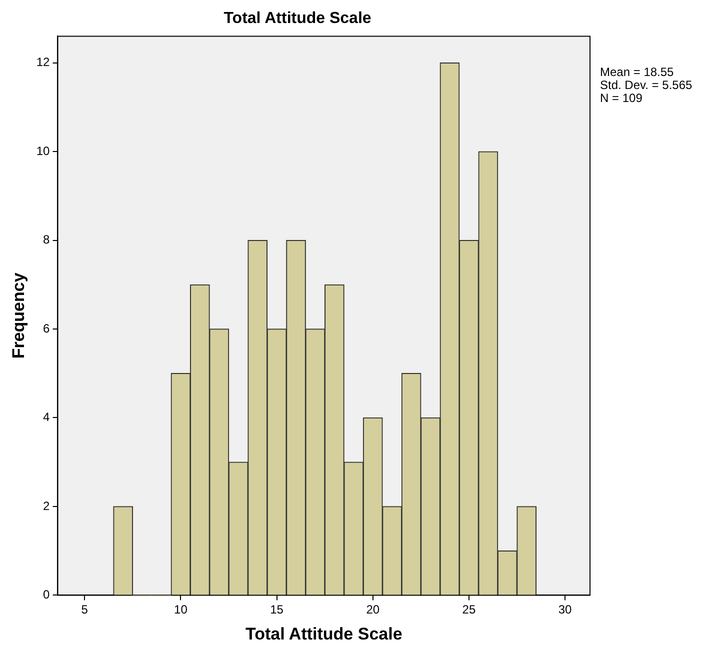 This screenshot has height=654, width=707. I want to click on chart-title: Total Attitude Scale, so click(298, 19).